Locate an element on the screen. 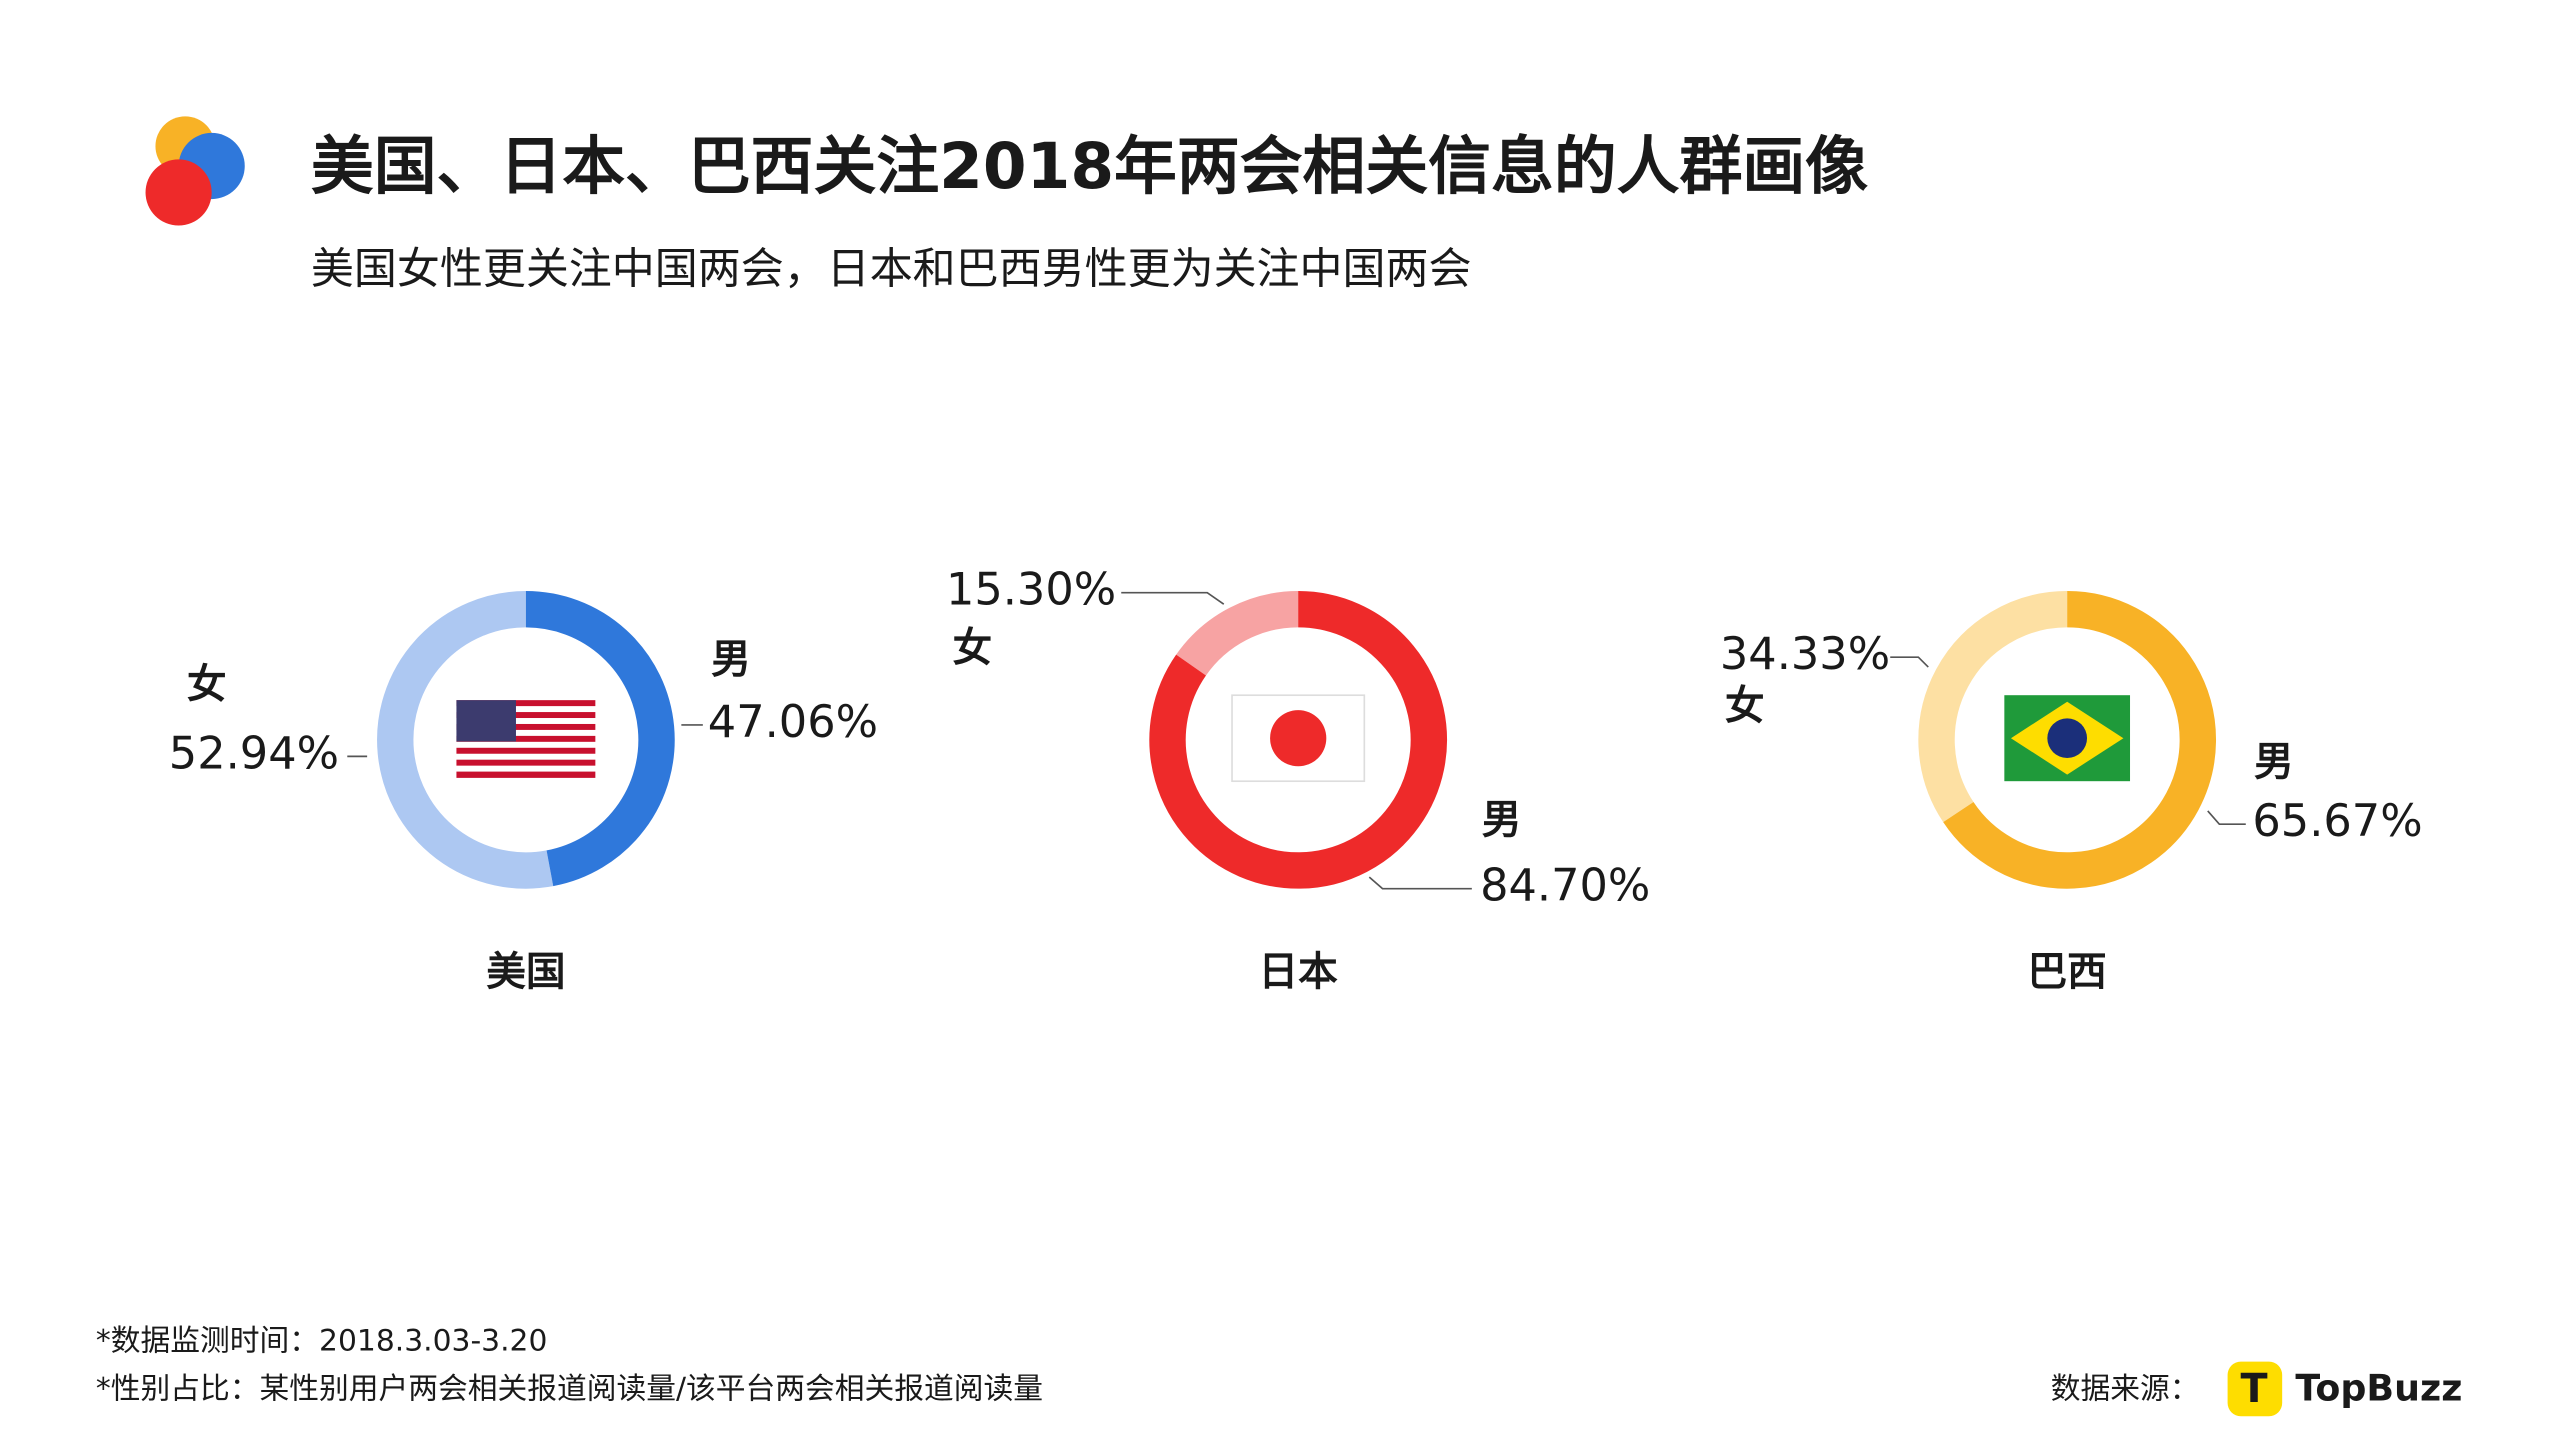  value-label: 15.30% is located at coordinates (1031, 590).